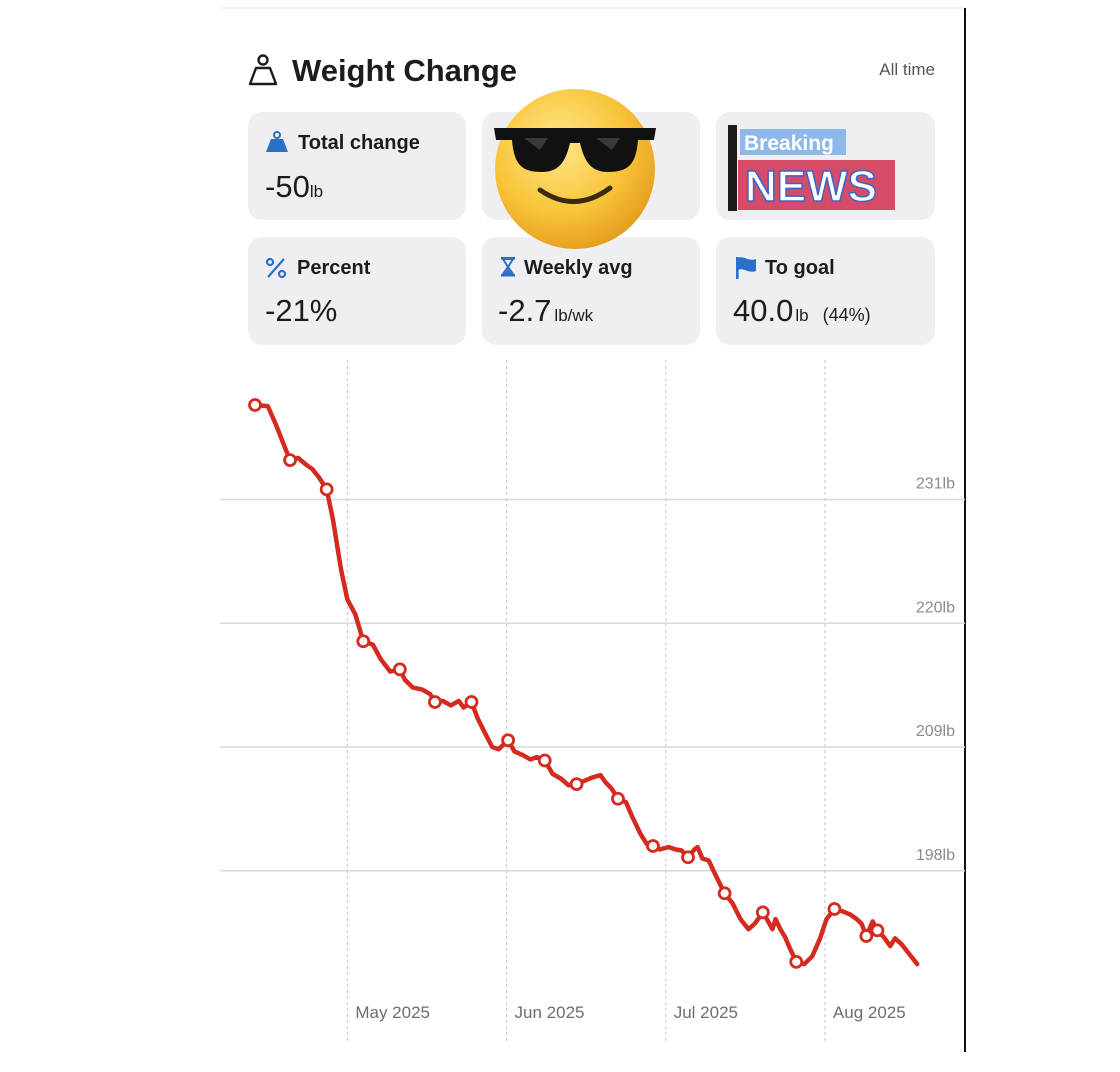 The width and height of the screenshot is (1120, 1072). I want to click on emoji, so click(575, 169).